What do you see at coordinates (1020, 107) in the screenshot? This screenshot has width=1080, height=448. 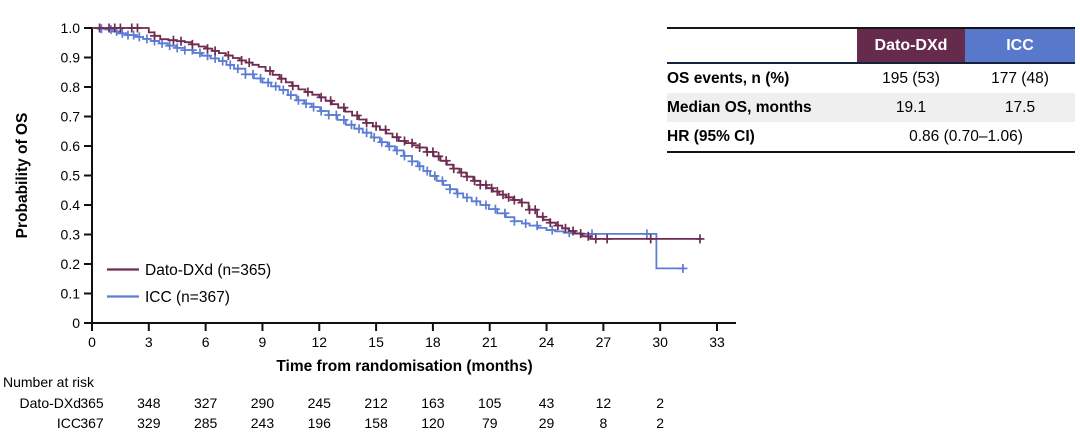 I see `median-os-icc-value: 17.5` at bounding box center [1020, 107].